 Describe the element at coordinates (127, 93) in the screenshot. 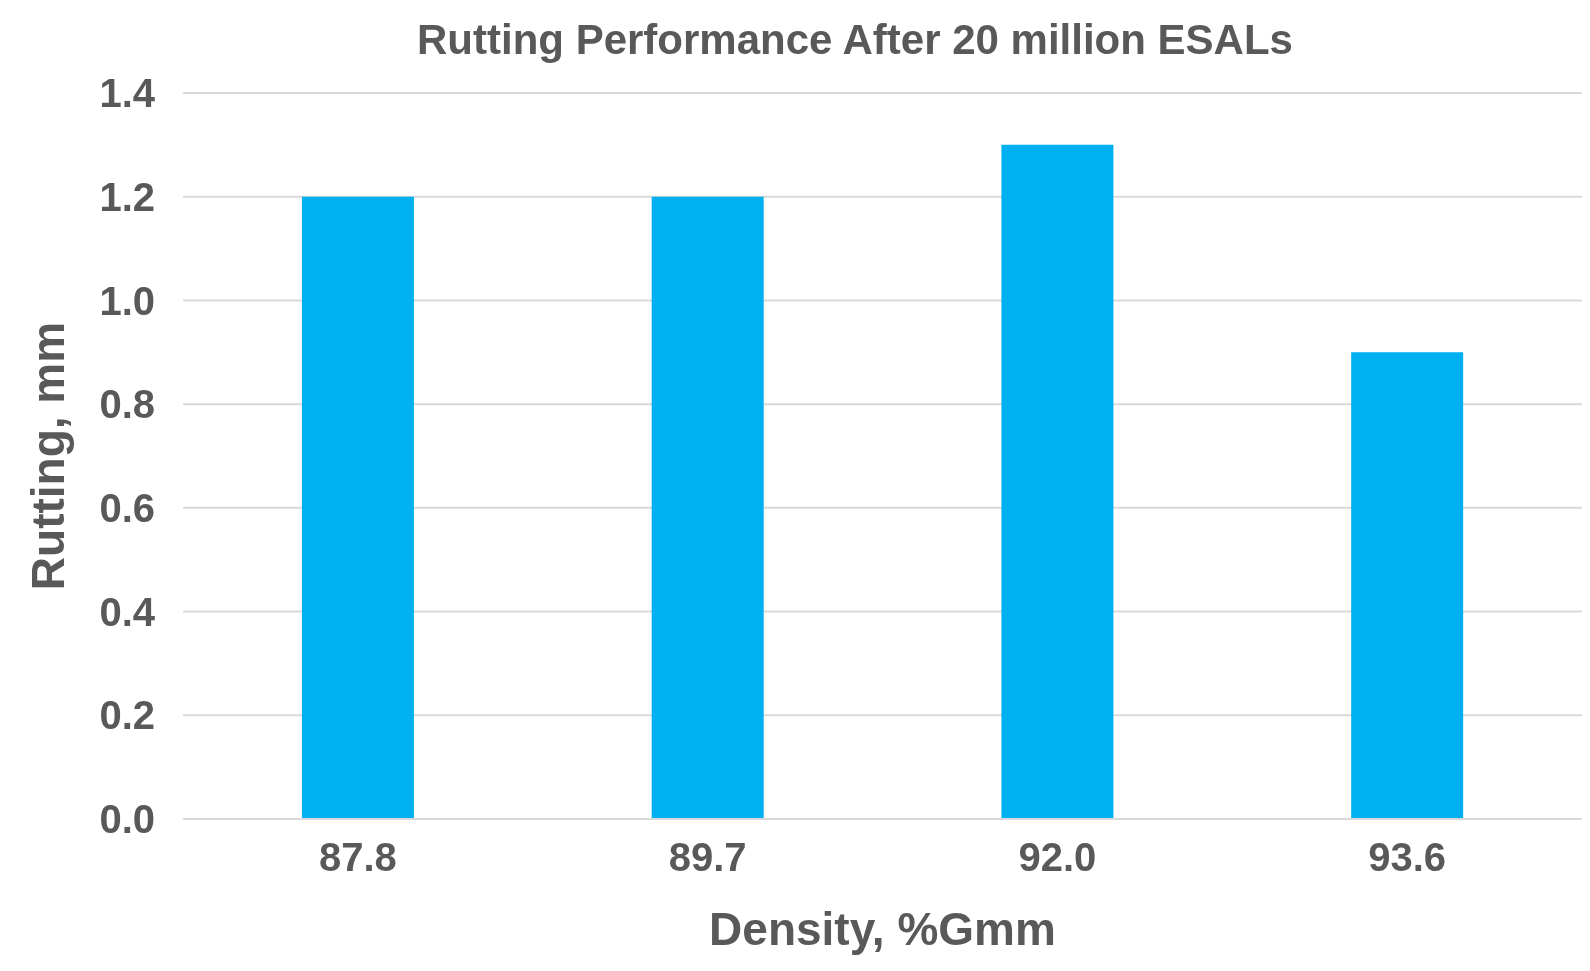

I see `y-tick-label: 1.4` at that location.